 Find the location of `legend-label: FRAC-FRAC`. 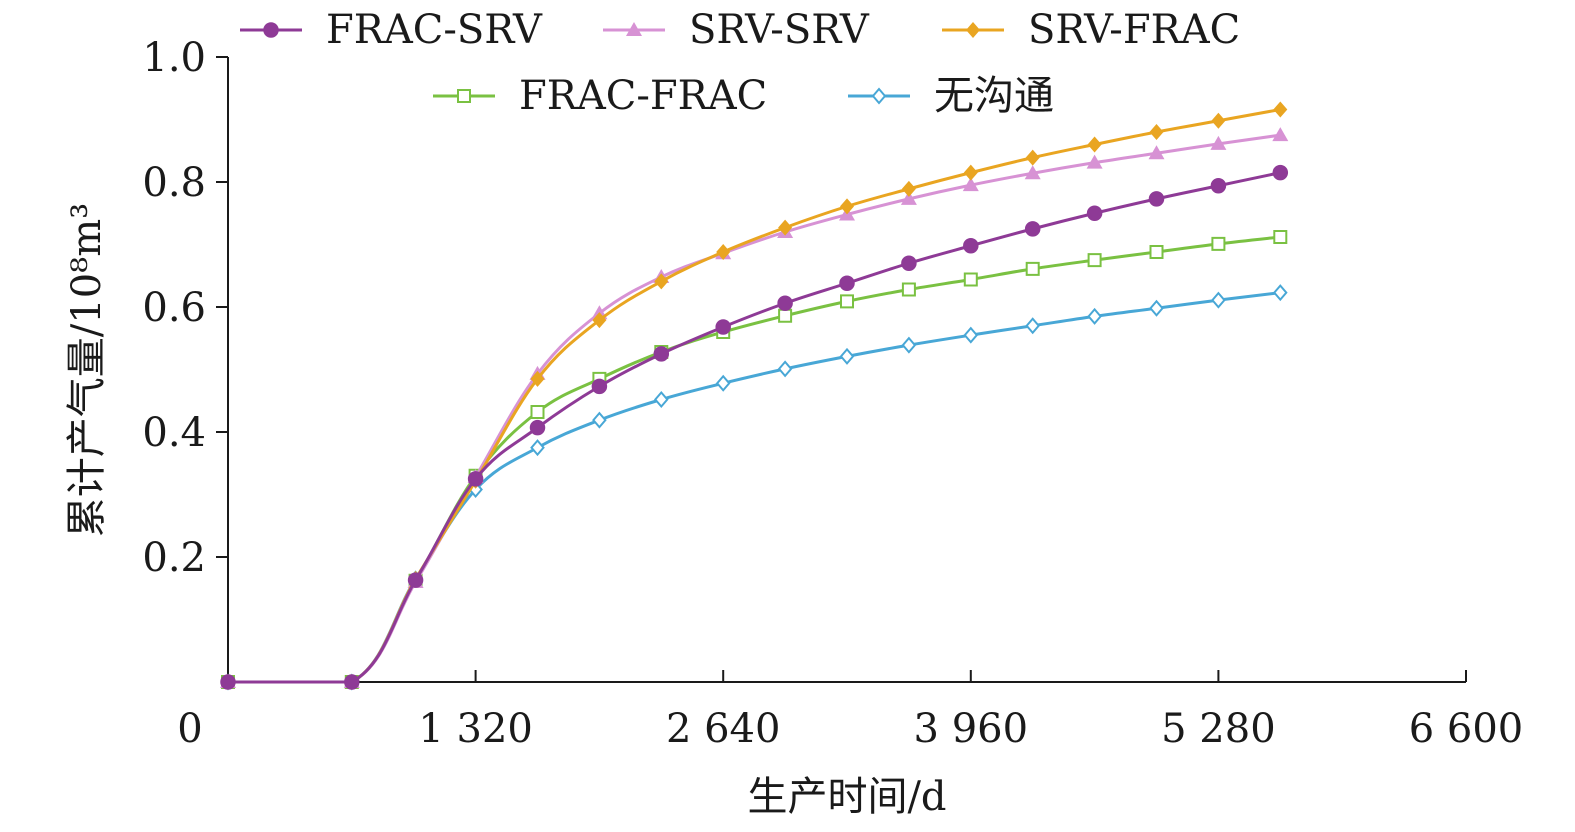

legend-label: FRAC-FRAC is located at coordinates (643, 96).